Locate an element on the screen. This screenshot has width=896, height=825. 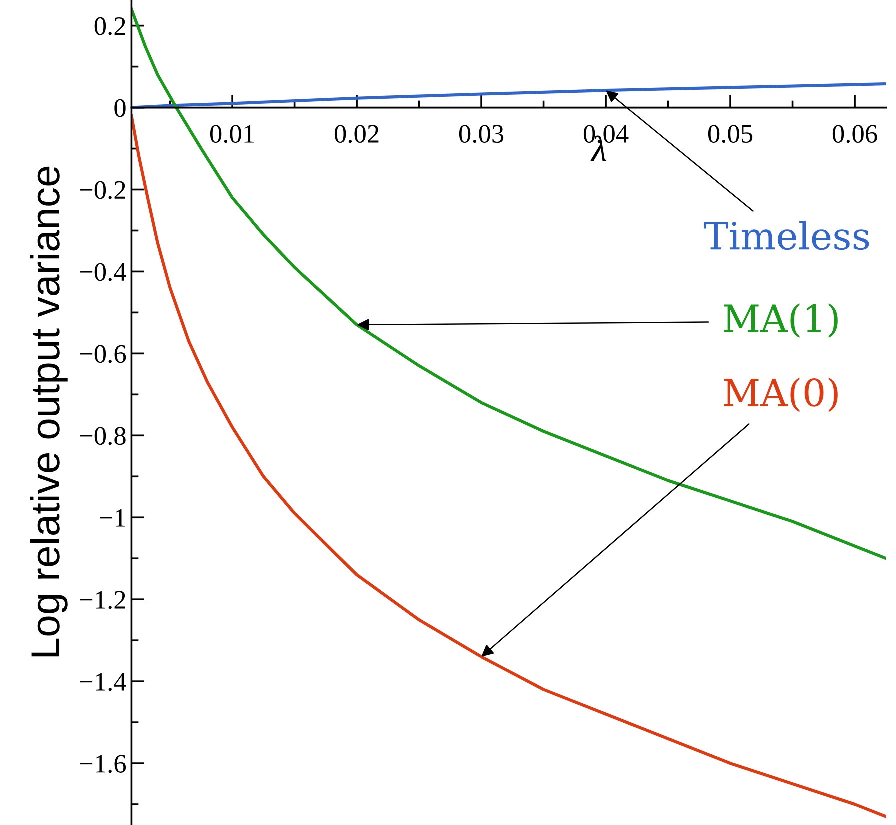
y-tick-label: −1.2 is located at coordinates (103, 600).